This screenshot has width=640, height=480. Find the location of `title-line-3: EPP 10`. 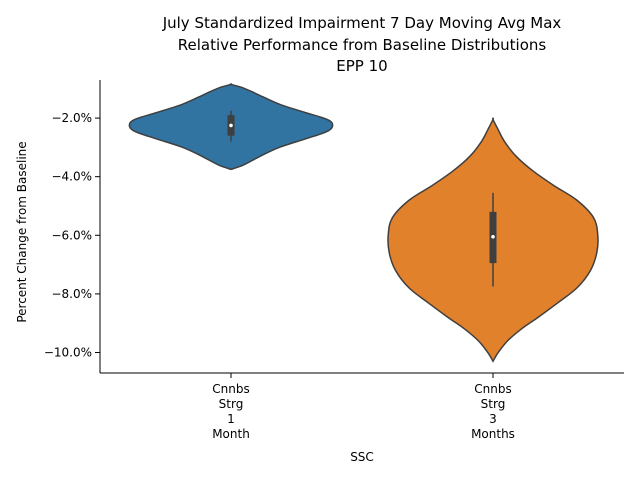

title-line-3: EPP 10 is located at coordinates (361, 66).